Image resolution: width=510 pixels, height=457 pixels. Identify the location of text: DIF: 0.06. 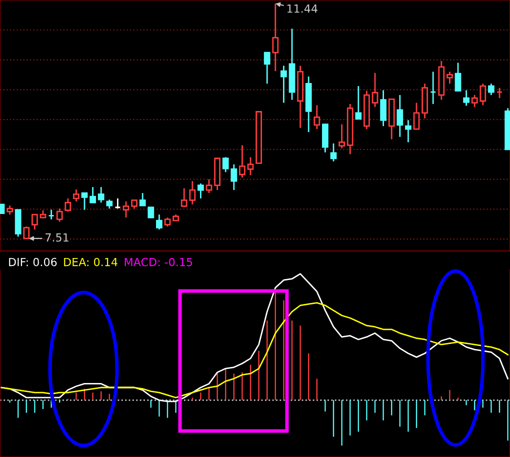
(33, 262).